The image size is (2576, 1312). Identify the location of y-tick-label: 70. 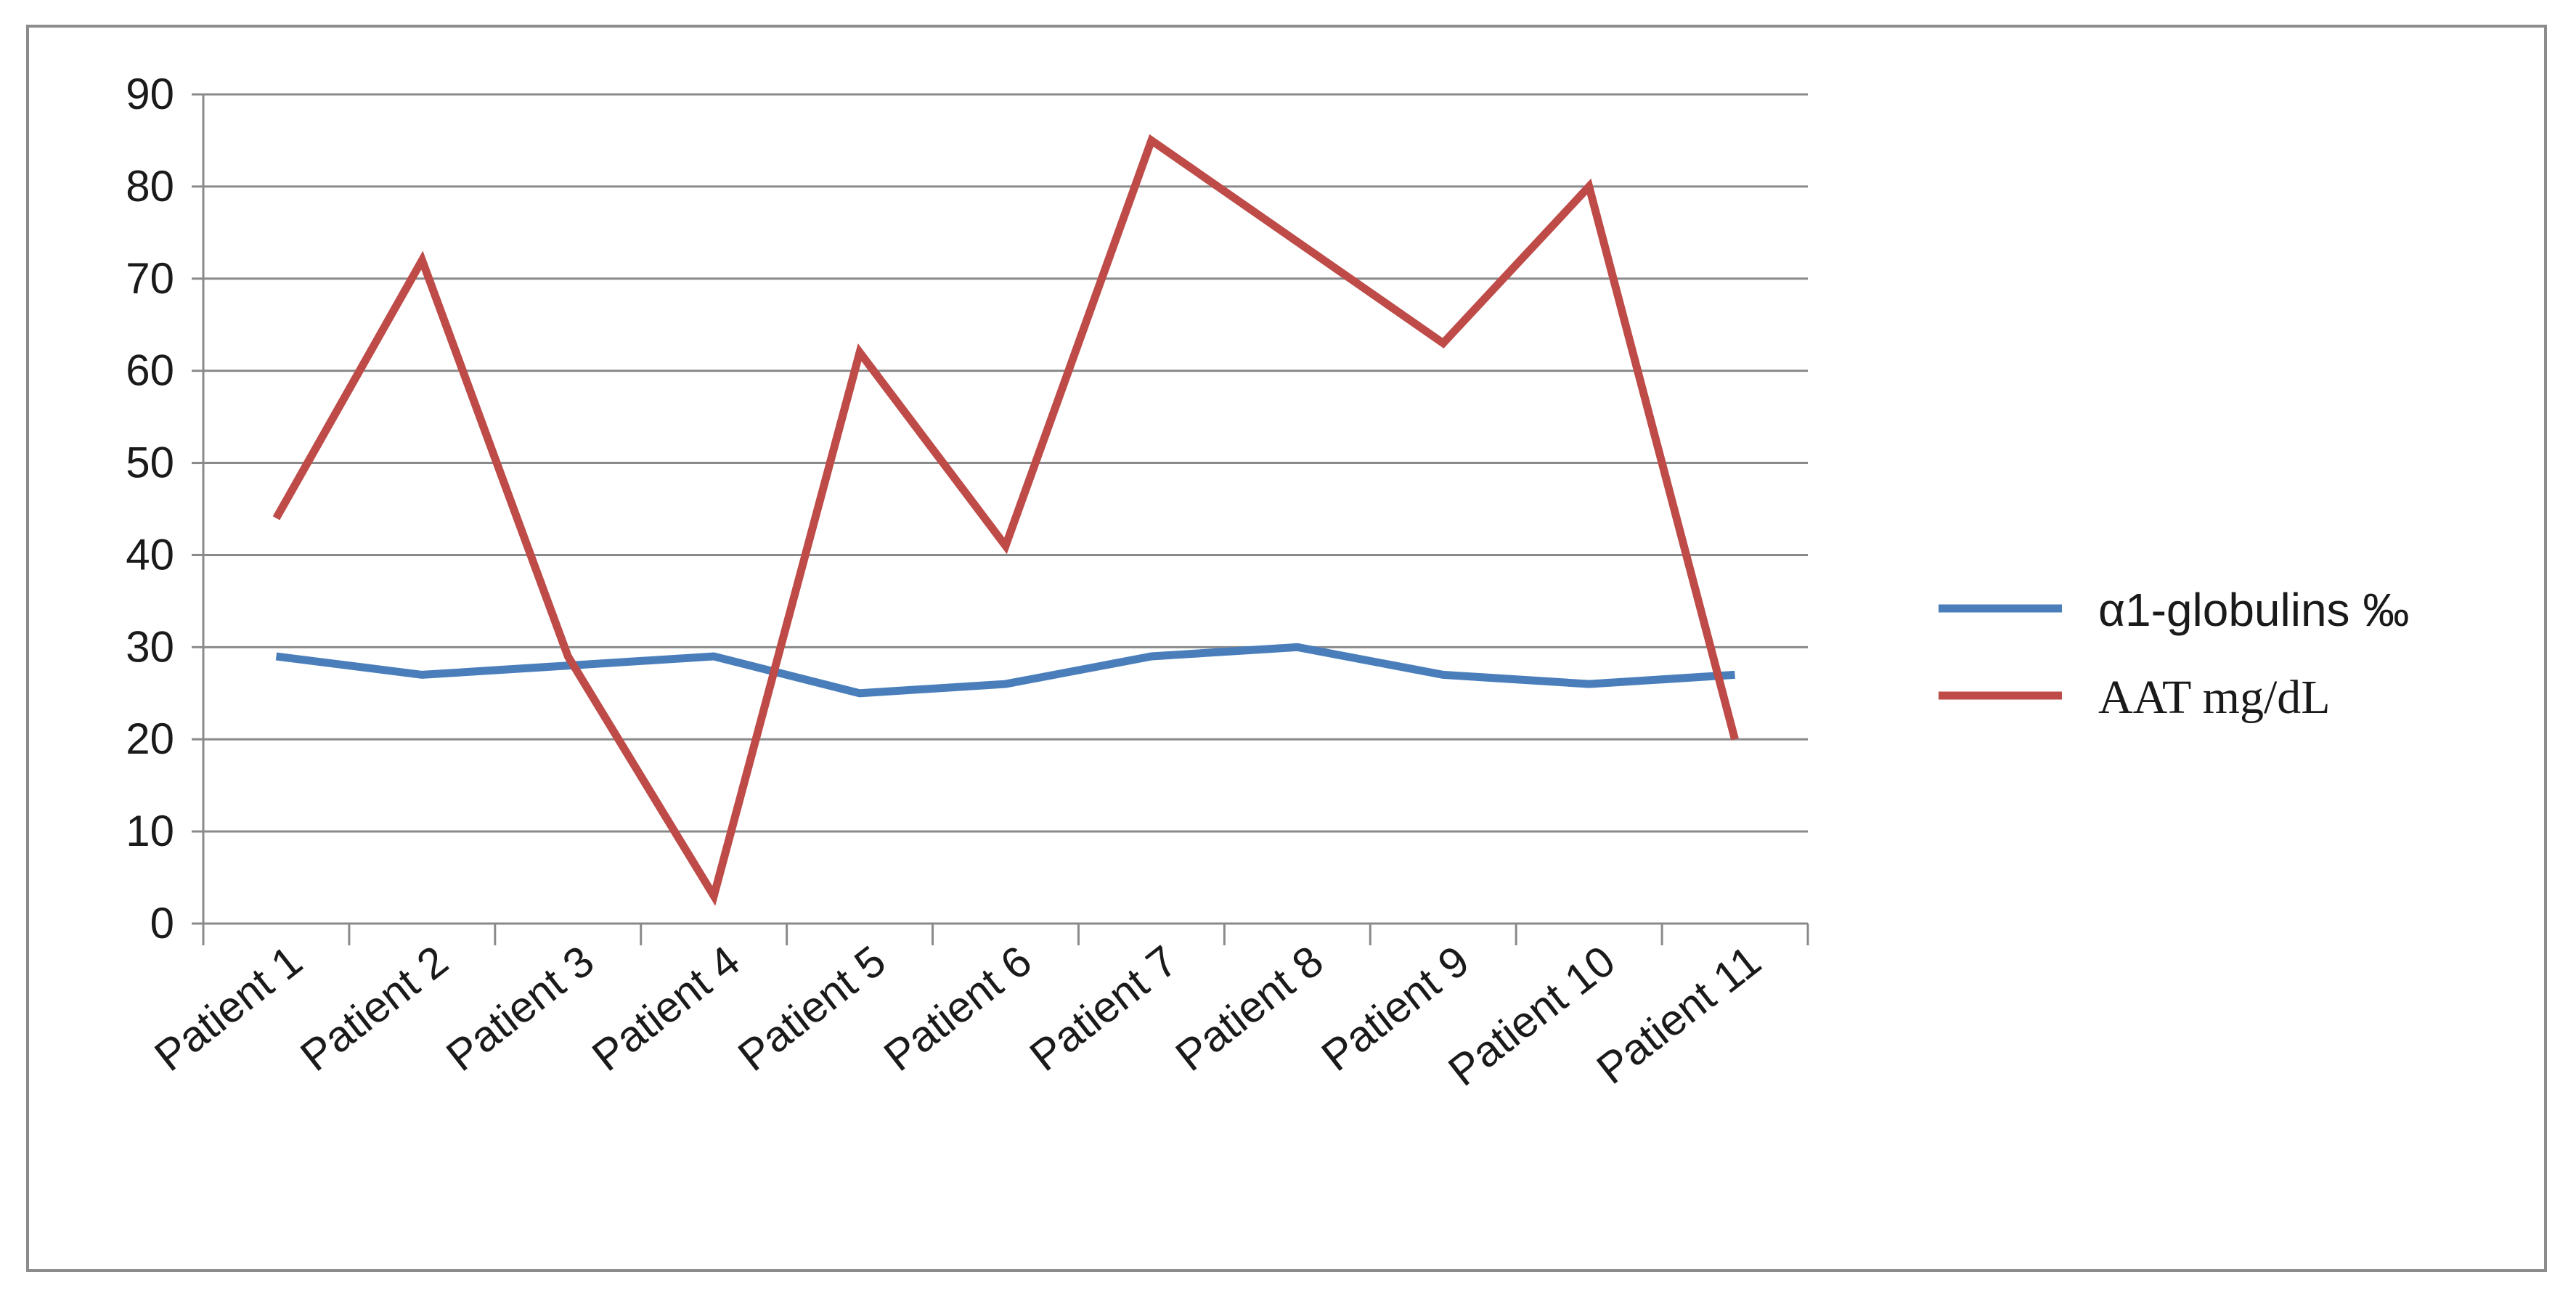
(150, 278).